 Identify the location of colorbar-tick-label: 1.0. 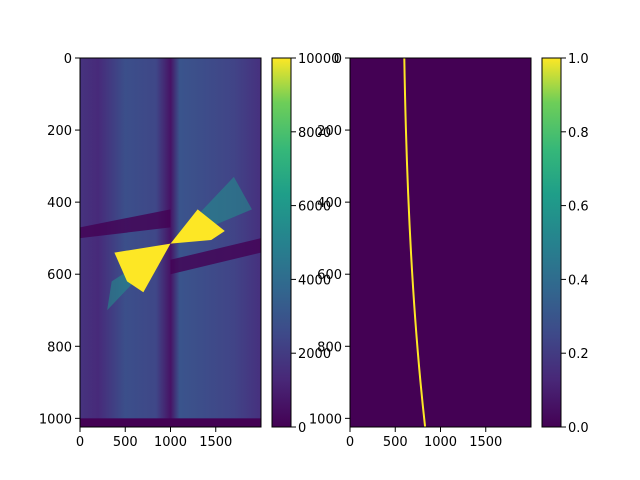
(578, 59).